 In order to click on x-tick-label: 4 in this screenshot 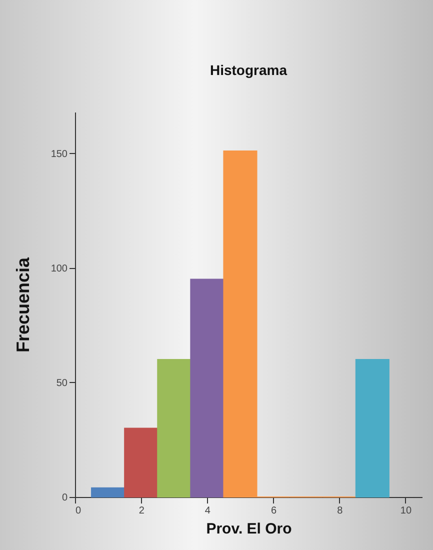, I will do `click(207, 511)`.